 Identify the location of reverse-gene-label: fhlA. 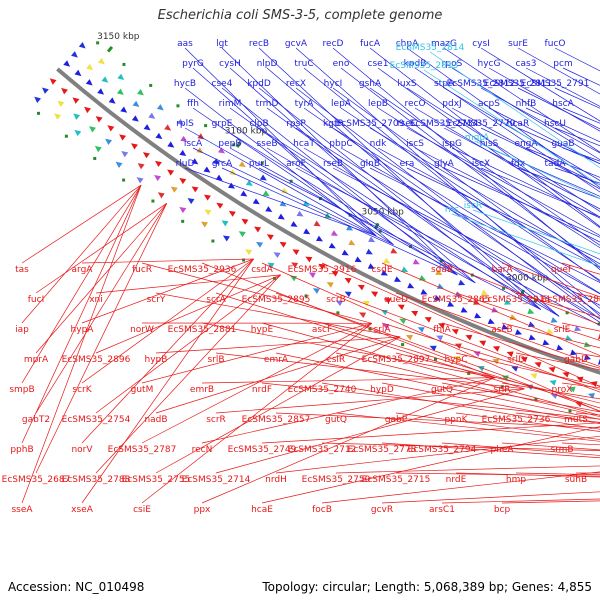
(442, 330).